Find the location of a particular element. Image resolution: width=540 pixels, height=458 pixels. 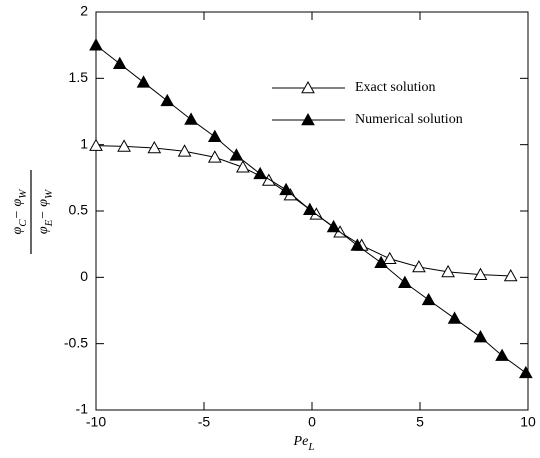

y-tick-label: 0.5 is located at coordinates (79, 210).